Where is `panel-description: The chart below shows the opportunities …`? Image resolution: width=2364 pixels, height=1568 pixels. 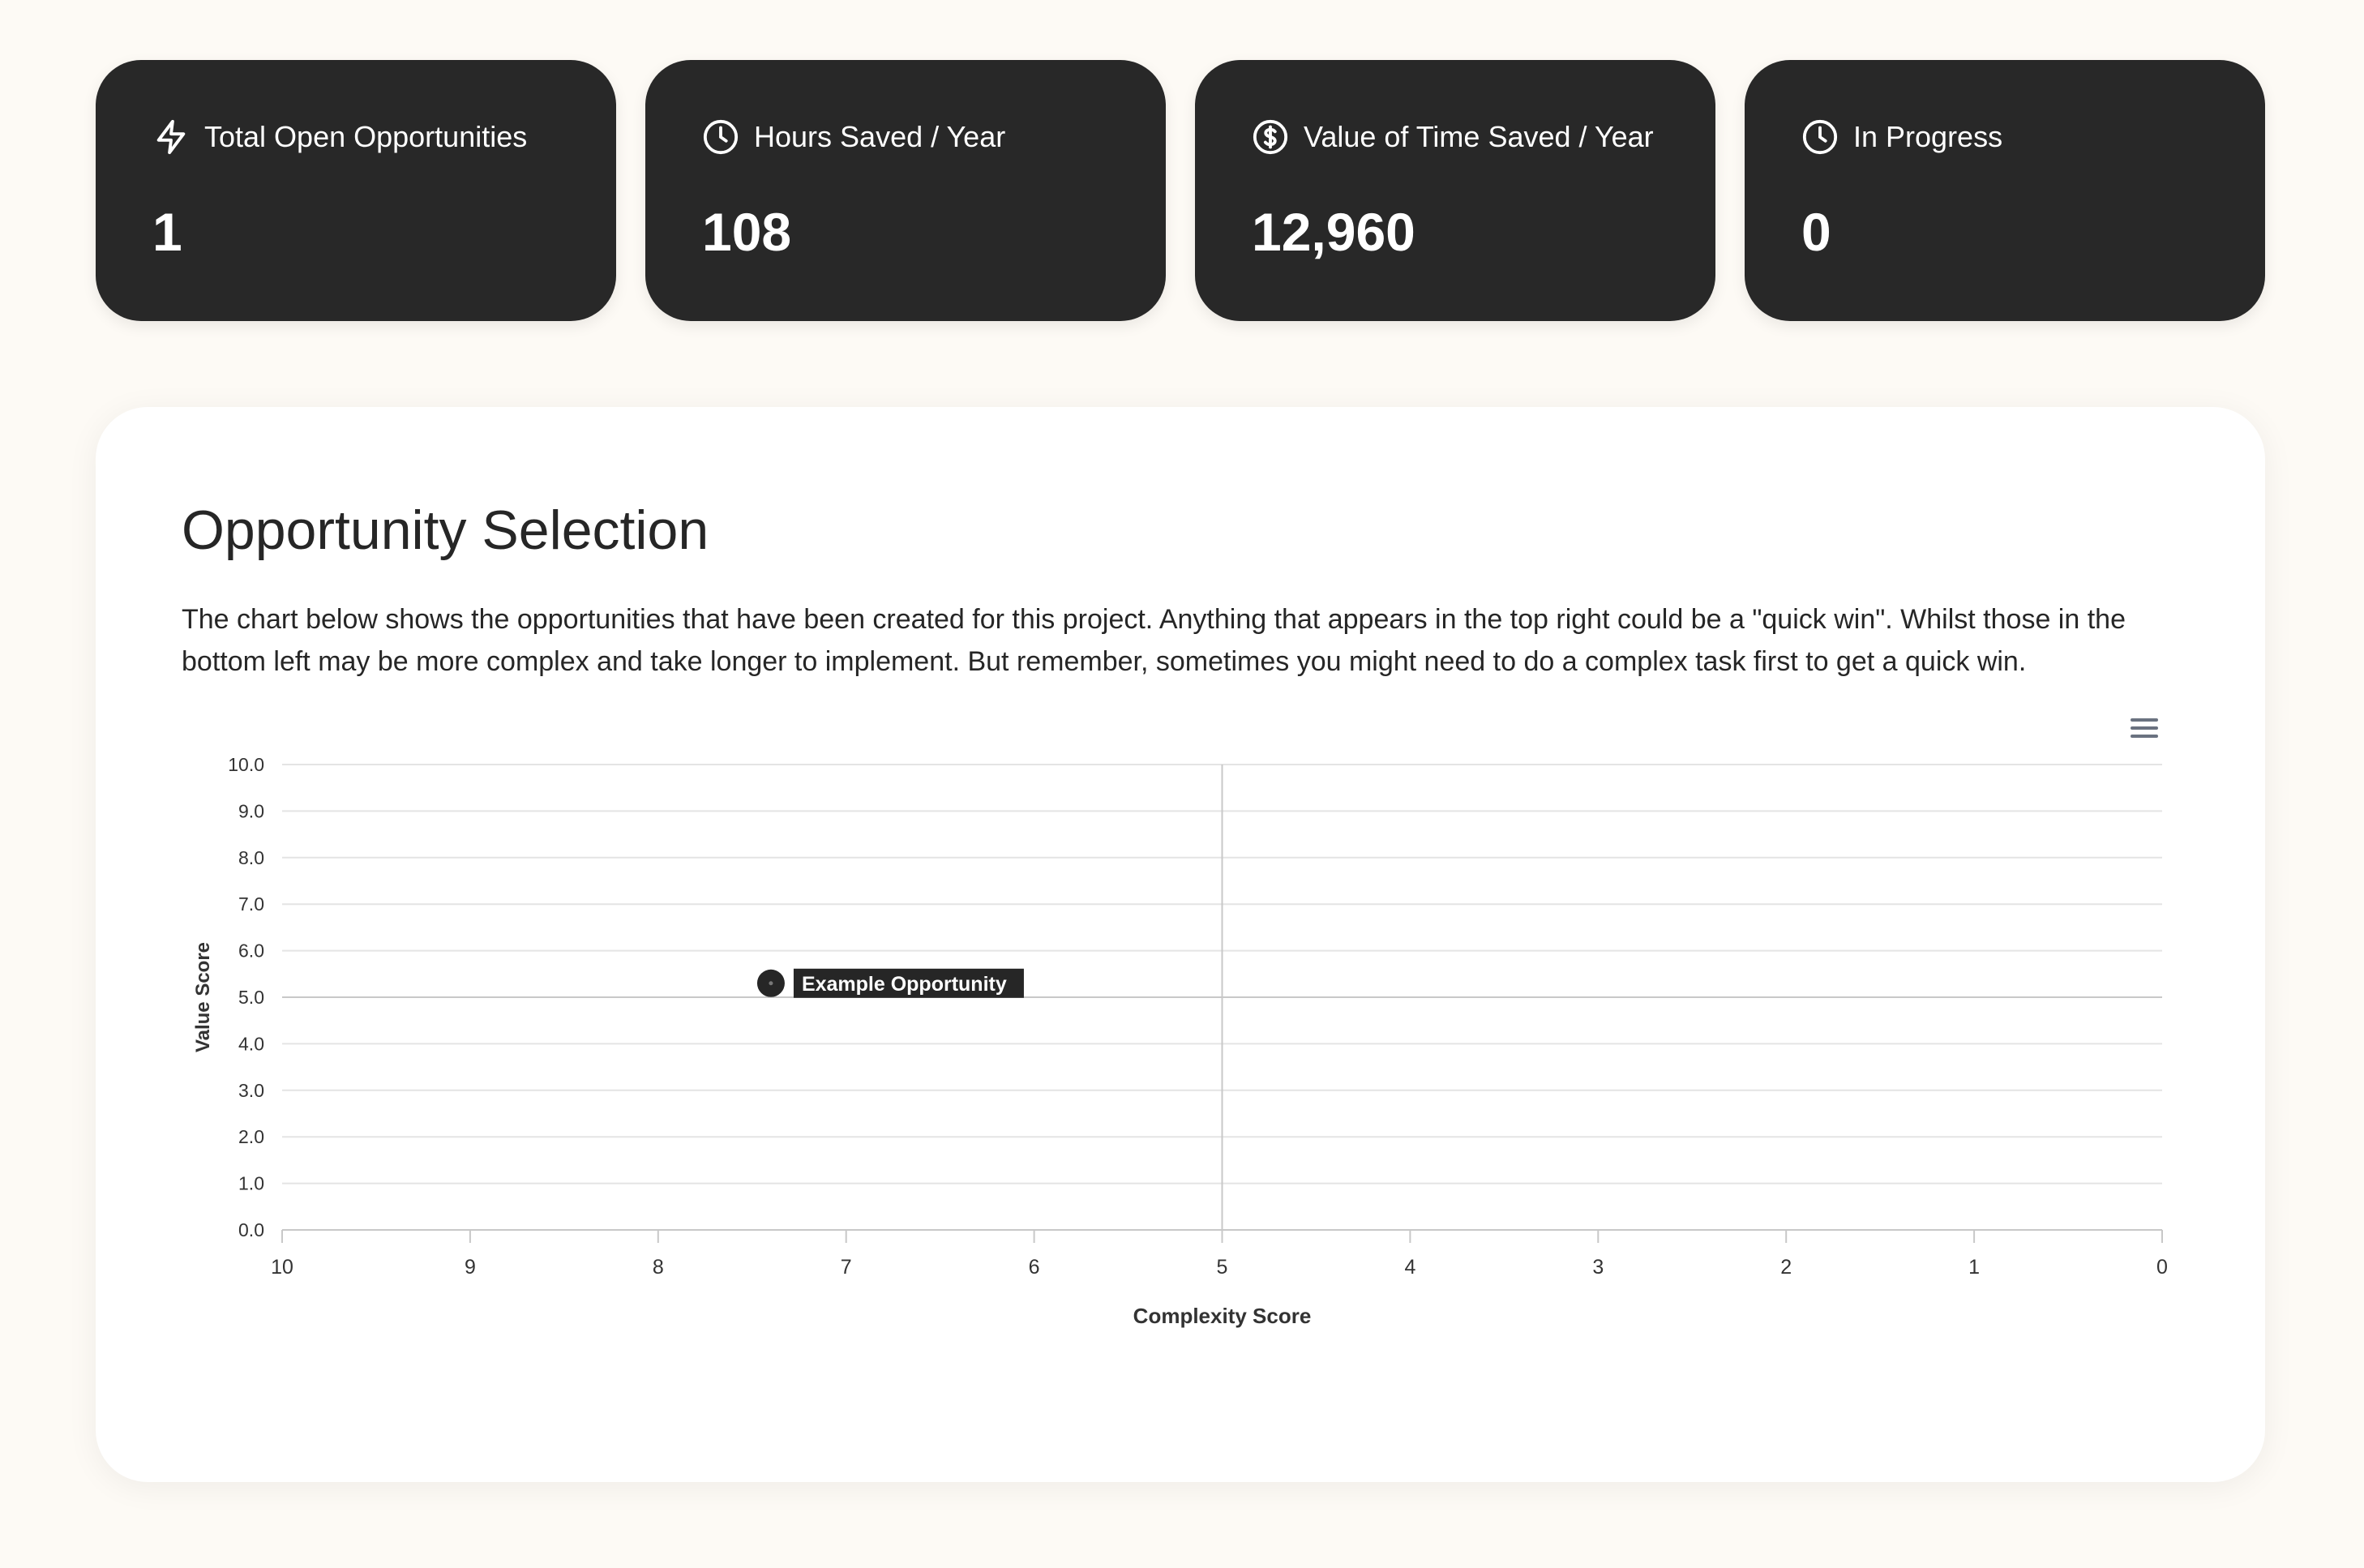 panel-description: The chart below shows the opportunities … is located at coordinates (1154, 640).